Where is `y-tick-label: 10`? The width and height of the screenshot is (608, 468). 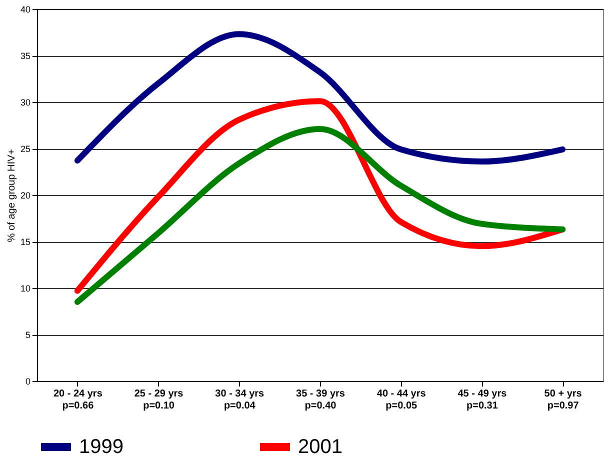 y-tick-label: 10 is located at coordinates (25, 289).